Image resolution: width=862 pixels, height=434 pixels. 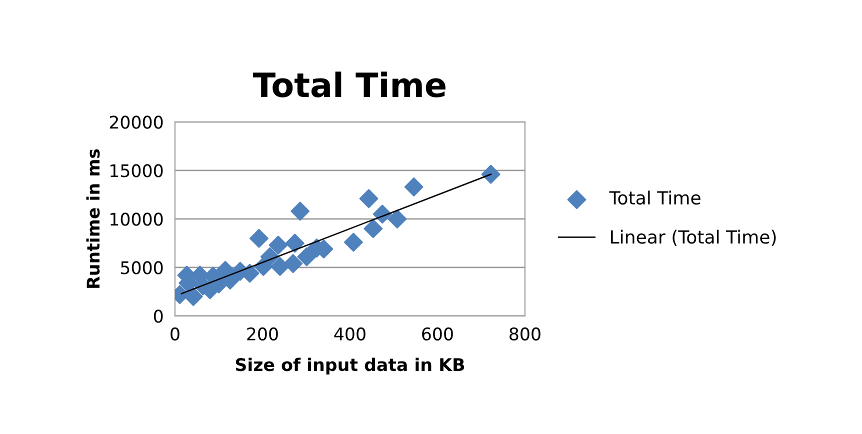 What do you see at coordinates (654, 197) in the screenshot?
I see `legend-label: Total Time` at bounding box center [654, 197].